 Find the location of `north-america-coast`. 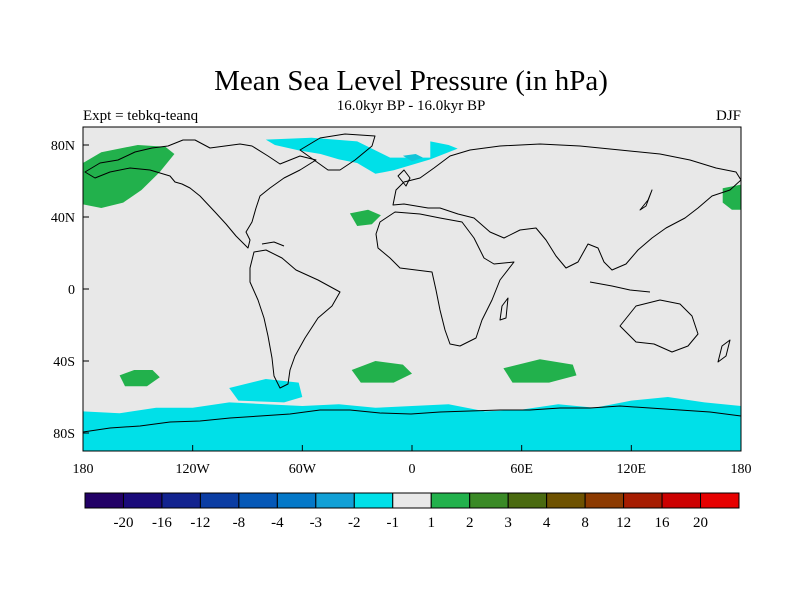

north-america-coast is located at coordinates (200, 194).